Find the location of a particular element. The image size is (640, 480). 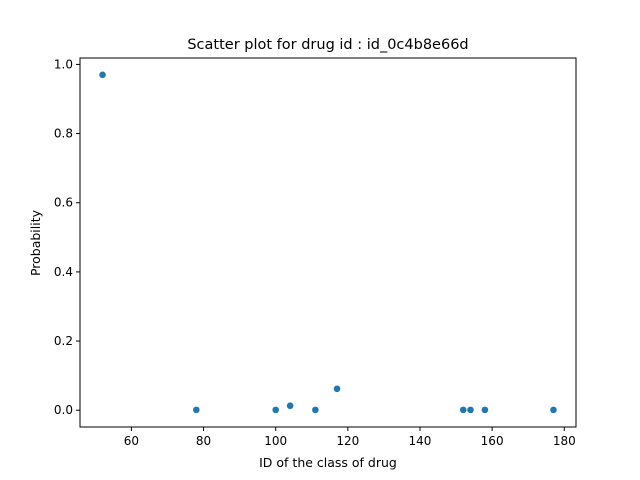

x-tick-label: 120 is located at coordinates (347, 441).